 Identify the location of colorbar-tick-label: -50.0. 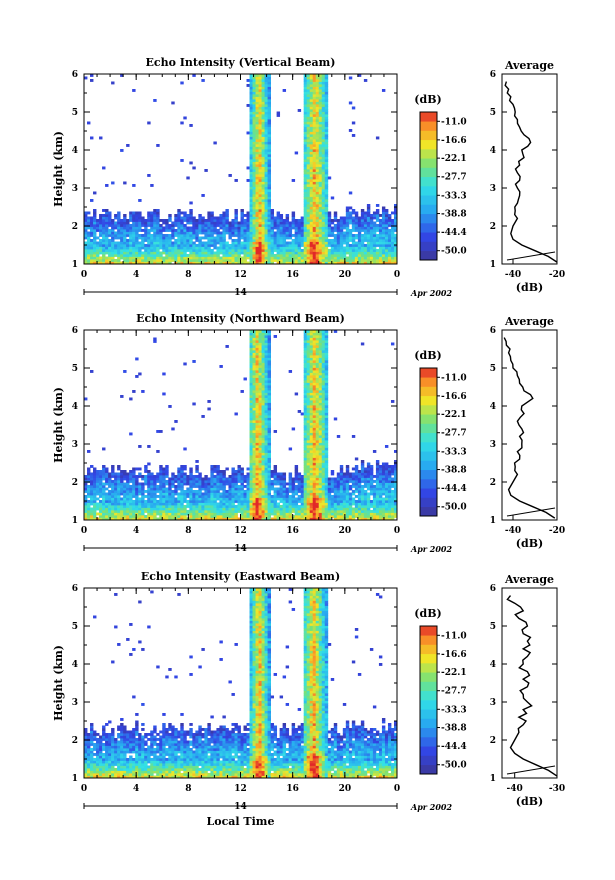
(454, 766).